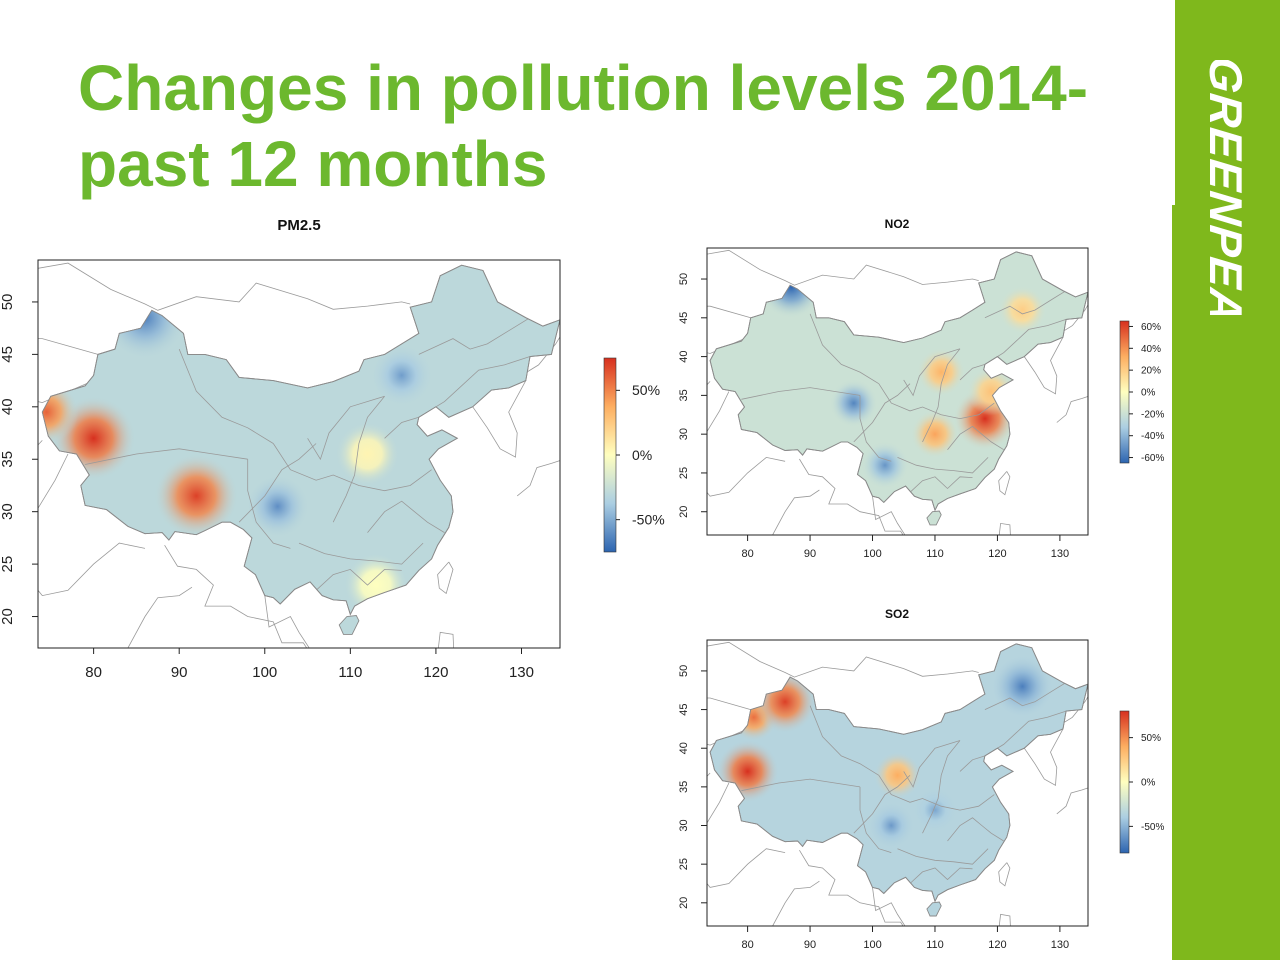  What do you see at coordinates (367, 454) in the screenshot?
I see `hotspot-henan` at bounding box center [367, 454].